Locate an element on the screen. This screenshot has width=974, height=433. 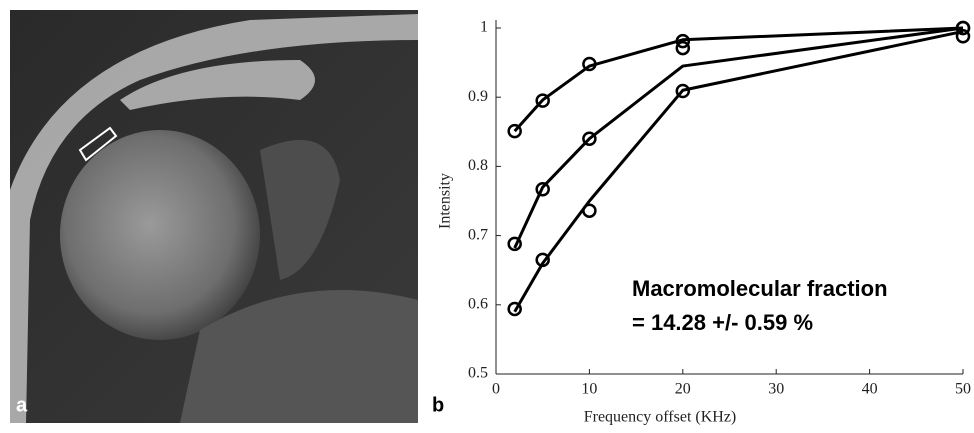
x-tick-label: 10 is located at coordinates (589, 389).